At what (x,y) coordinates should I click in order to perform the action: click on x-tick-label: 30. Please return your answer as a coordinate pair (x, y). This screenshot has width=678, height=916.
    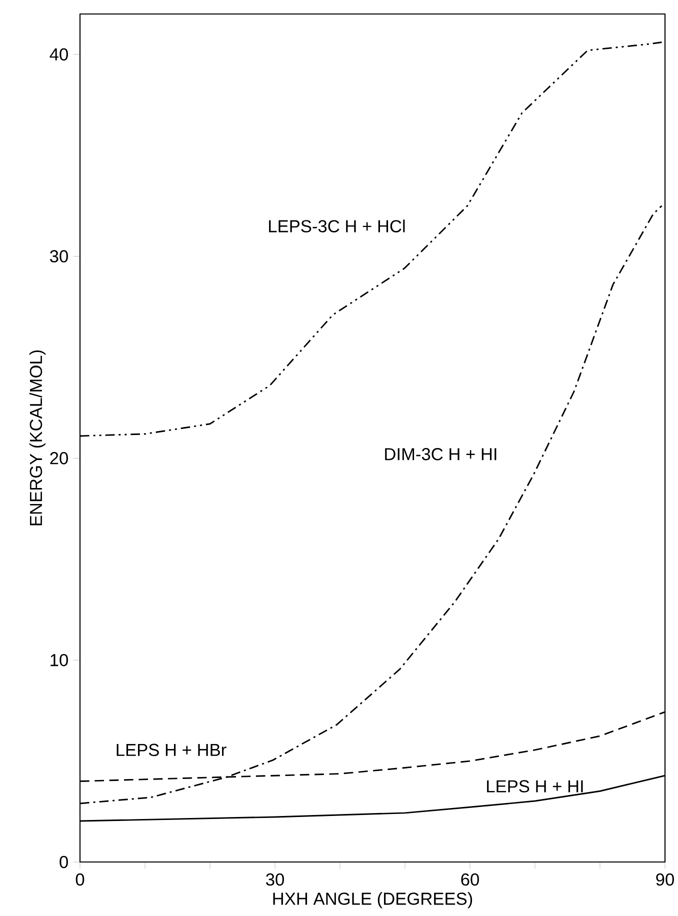
    Looking at the image, I should click on (275, 879).